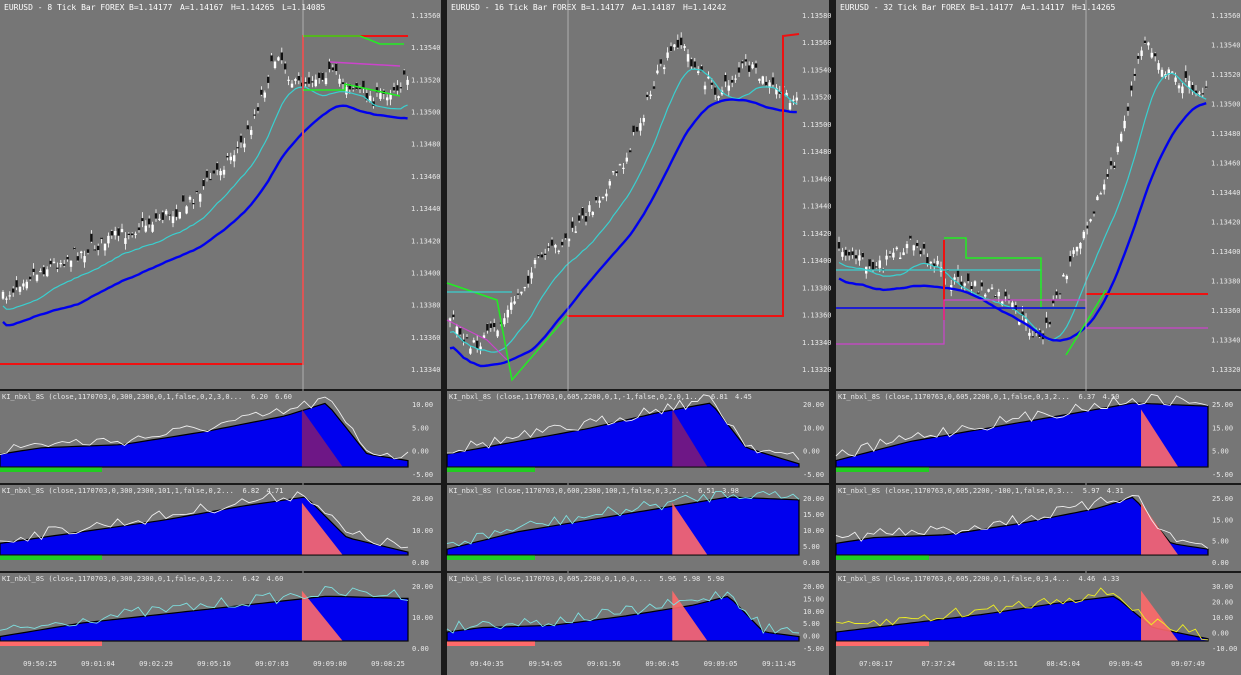 The height and width of the screenshot is (675, 1241). Describe the element at coordinates (603, 7) in the screenshot. I see `header-value: B=1.14177` at that location.